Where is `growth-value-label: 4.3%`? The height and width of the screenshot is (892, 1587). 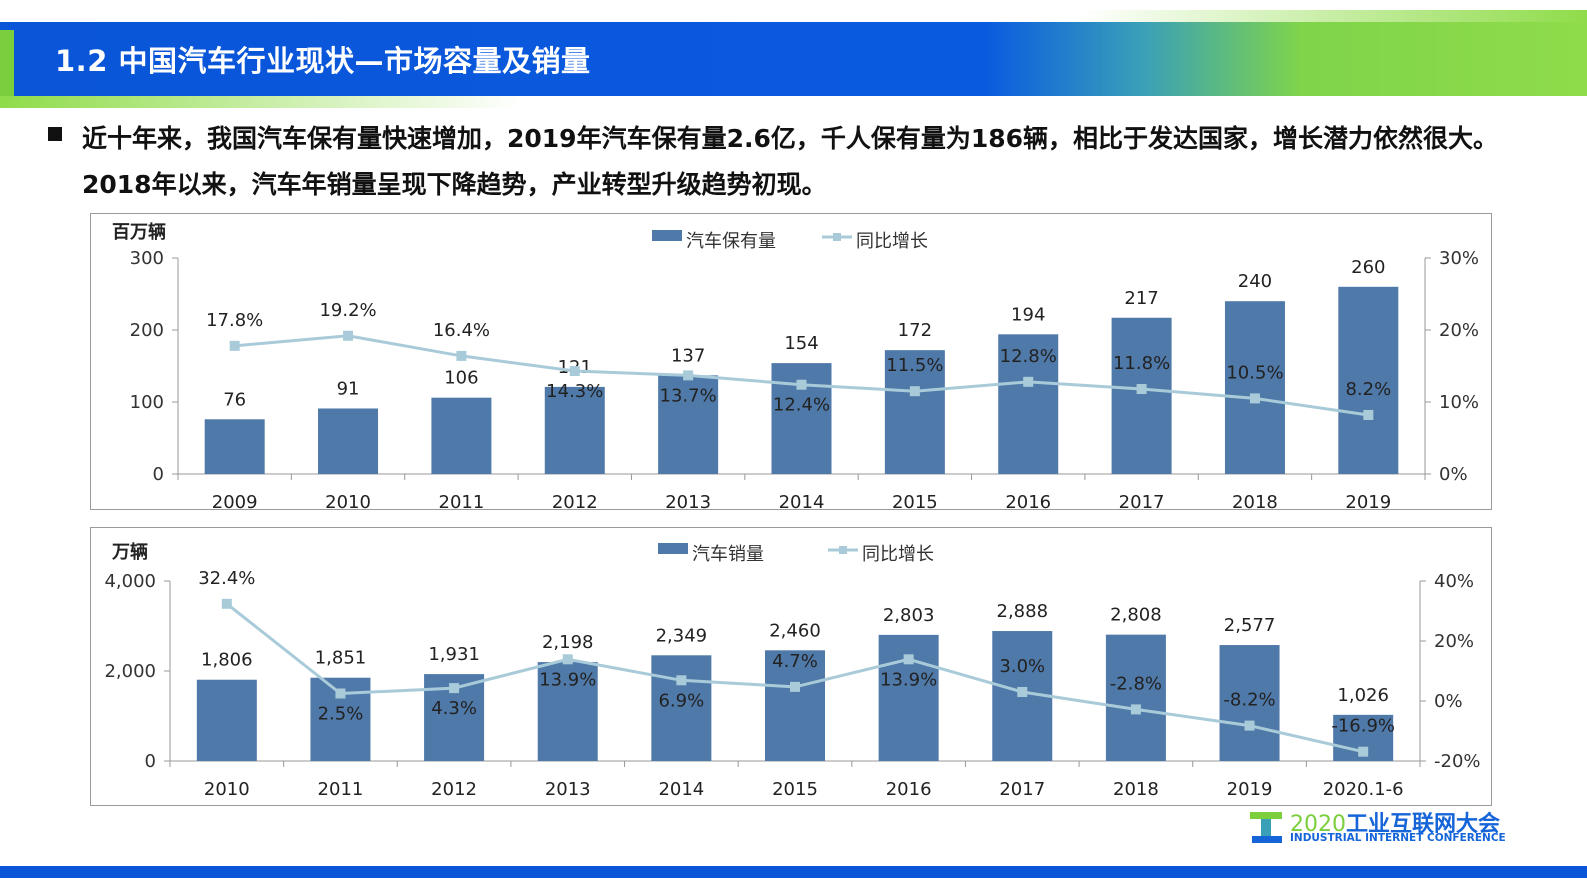
growth-value-label: 4.3% is located at coordinates (454, 708).